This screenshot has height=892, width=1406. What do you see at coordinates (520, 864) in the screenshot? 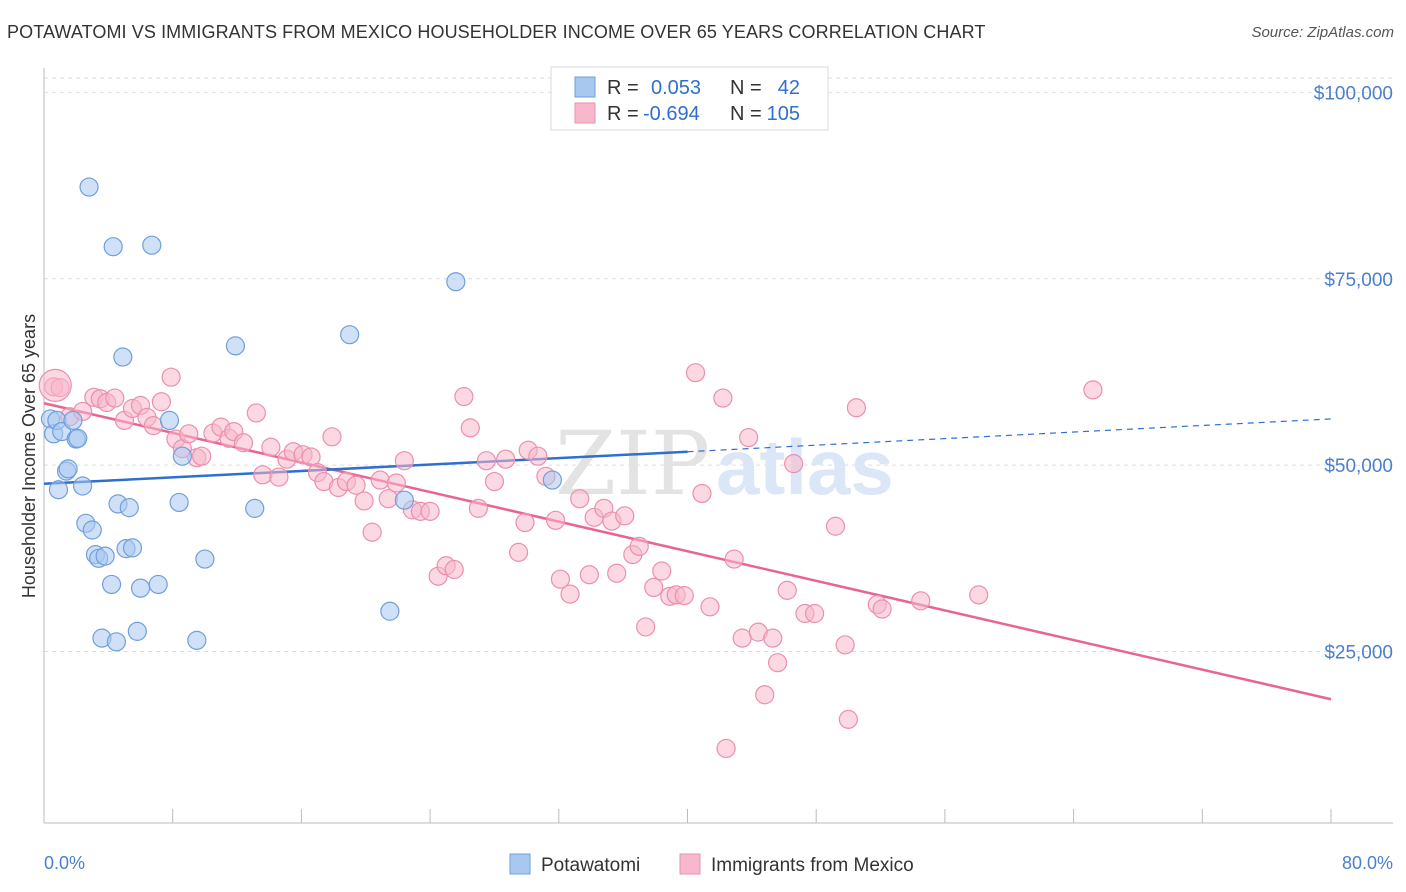
I see `legend-bottom-swatch-potawatomi` at bounding box center [520, 864].